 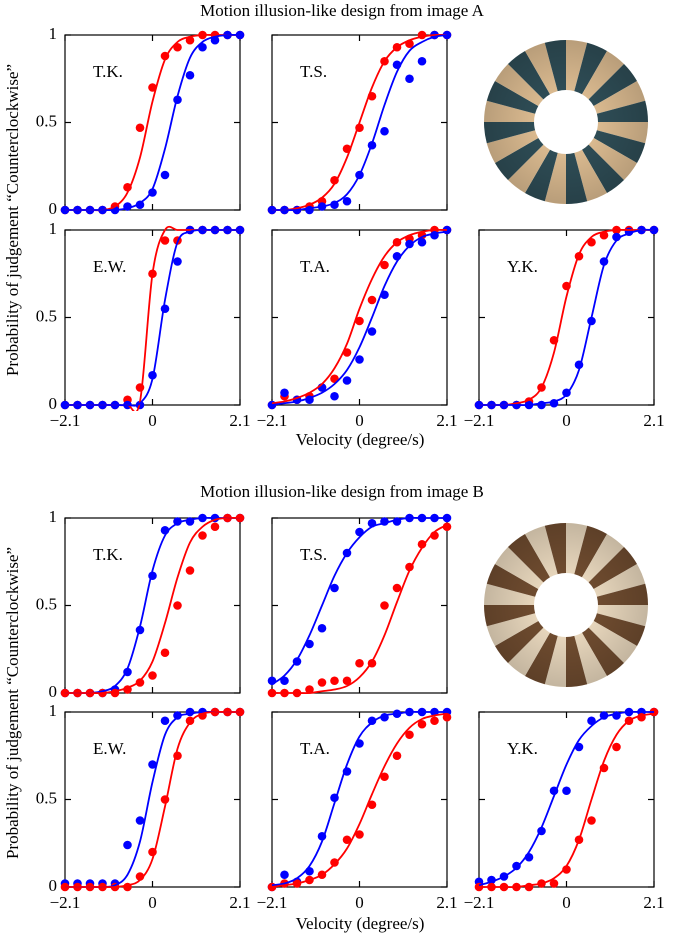 I want to click on subject-label: Y.K., so click(x=522, y=266).